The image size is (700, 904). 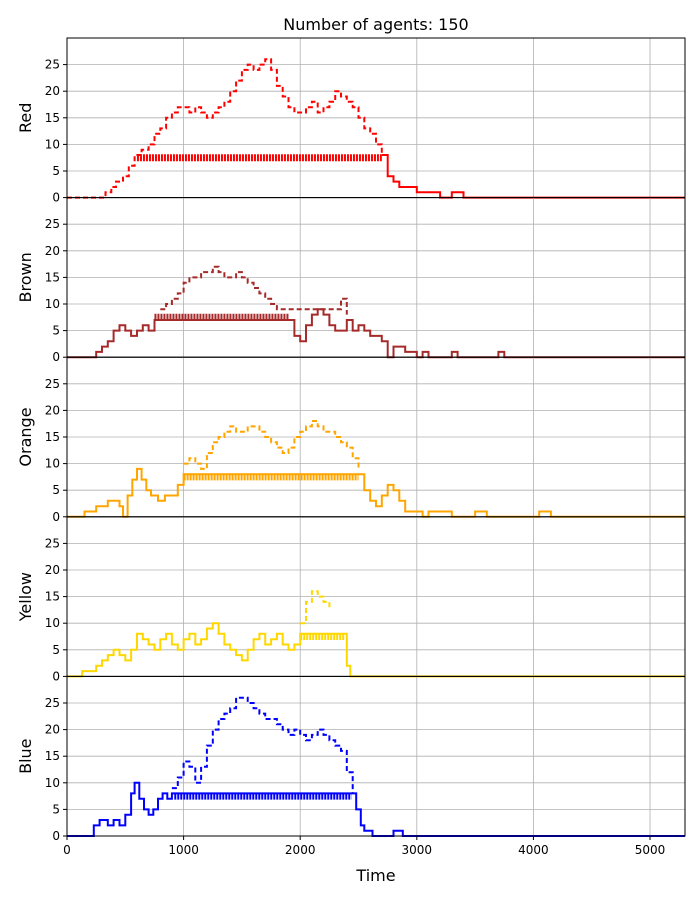 I want to click on series-dashed-red, so click(x=225, y=128).